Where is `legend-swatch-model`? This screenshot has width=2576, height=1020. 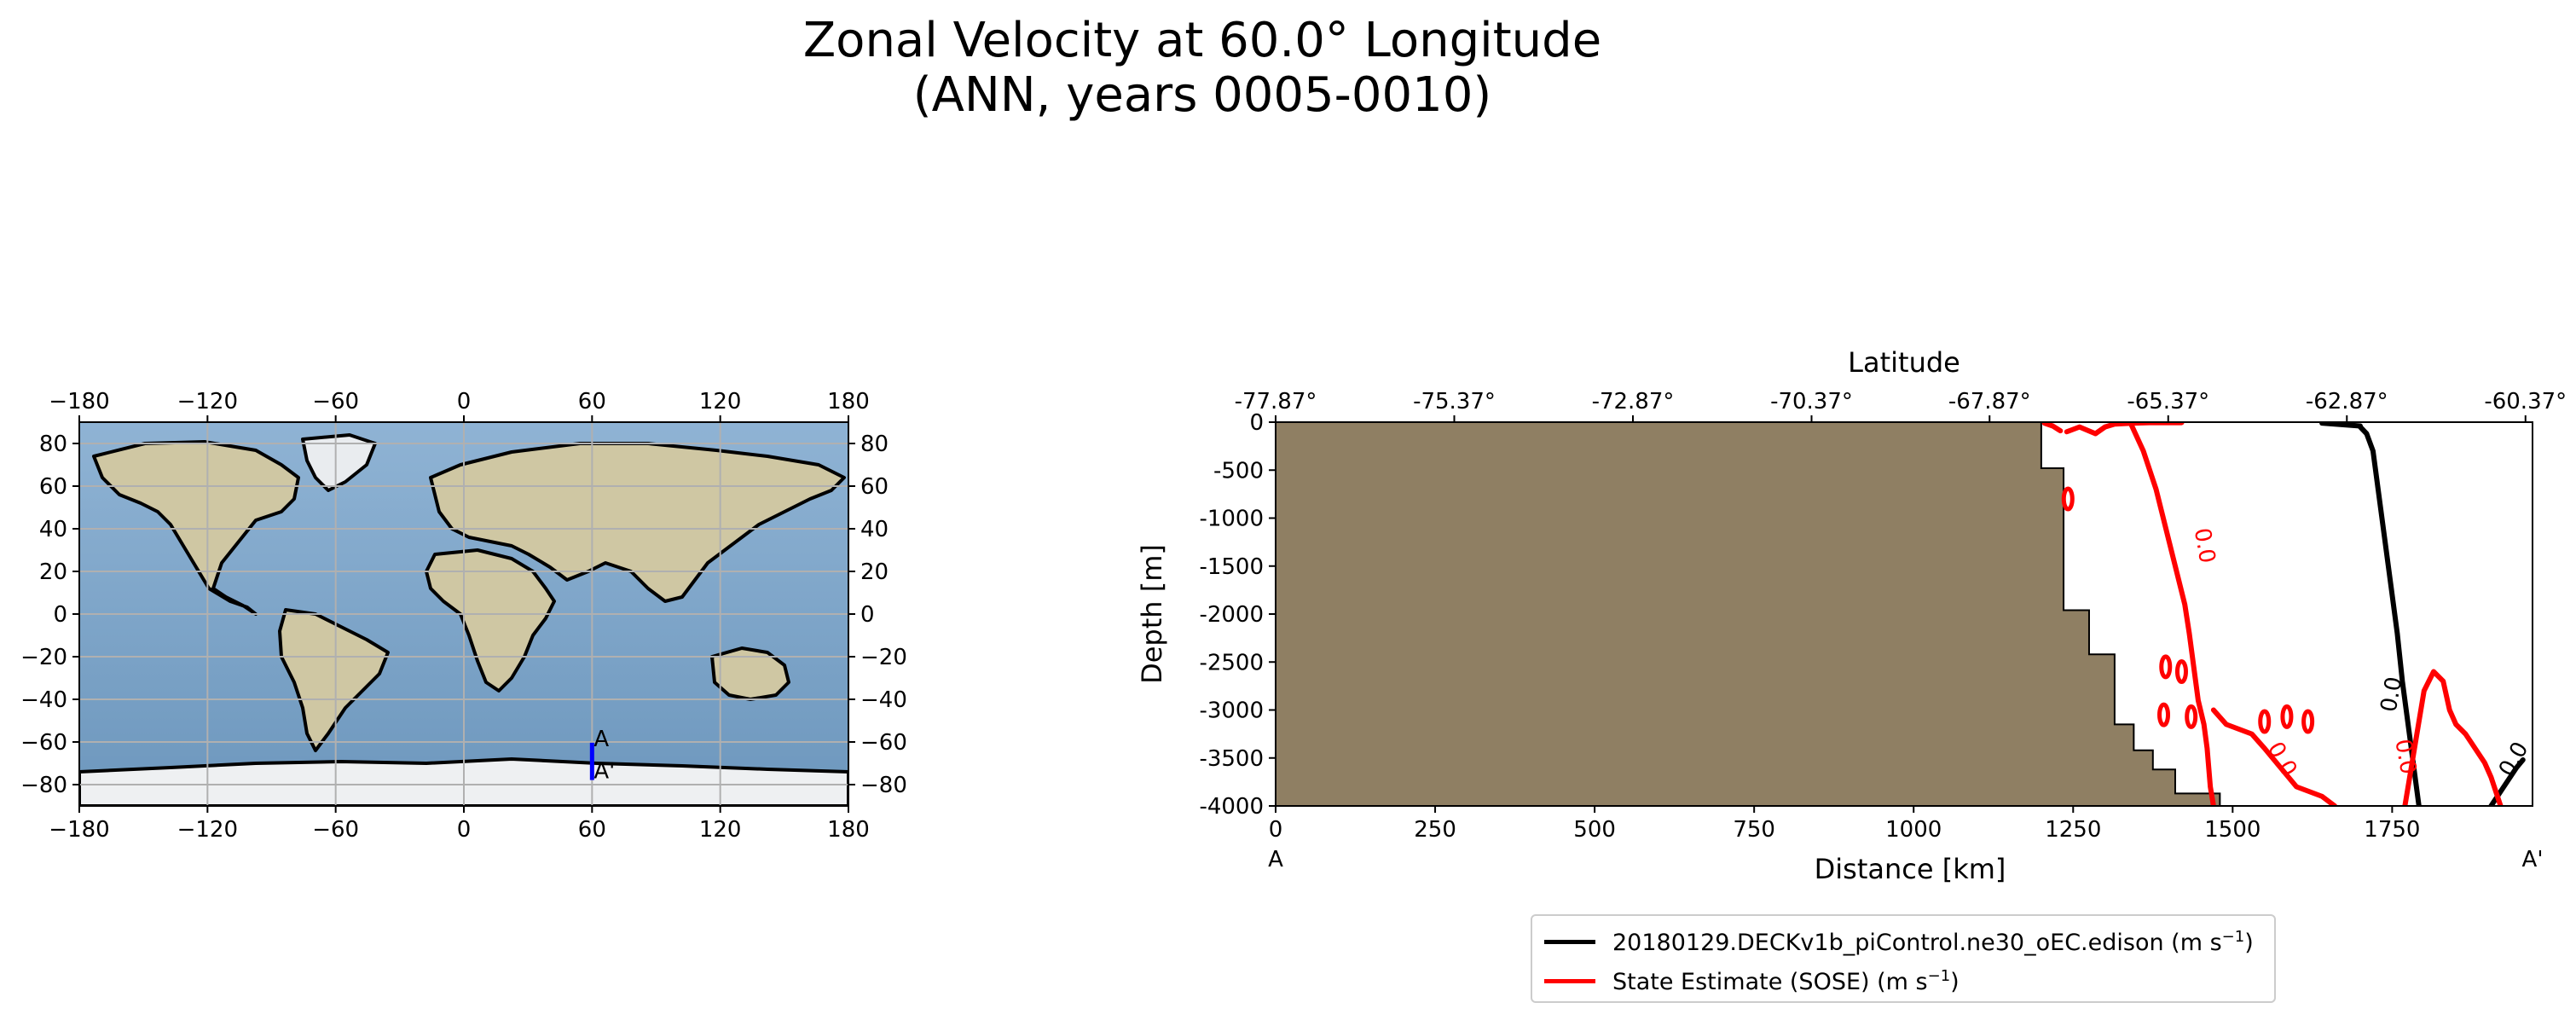 legend-swatch-model is located at coordinates (1569, 941).